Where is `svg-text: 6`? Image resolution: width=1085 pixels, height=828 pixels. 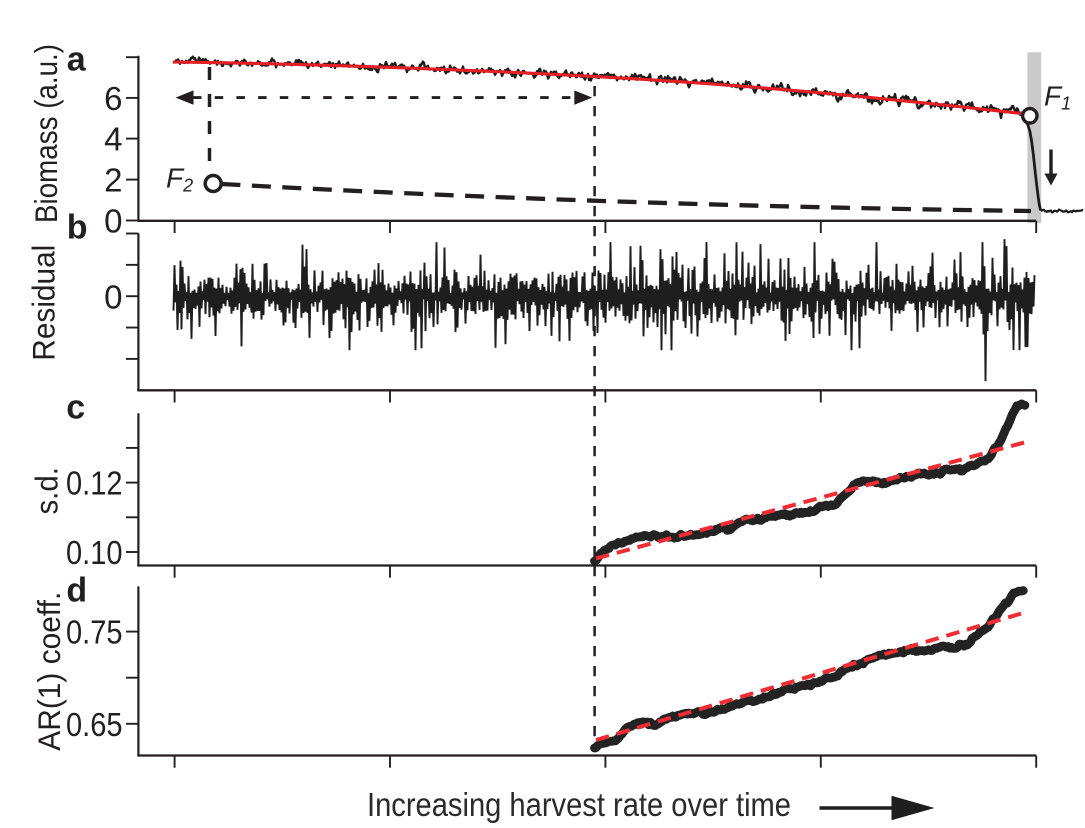 svg-text: 6 is located at coordinates (113, 98).